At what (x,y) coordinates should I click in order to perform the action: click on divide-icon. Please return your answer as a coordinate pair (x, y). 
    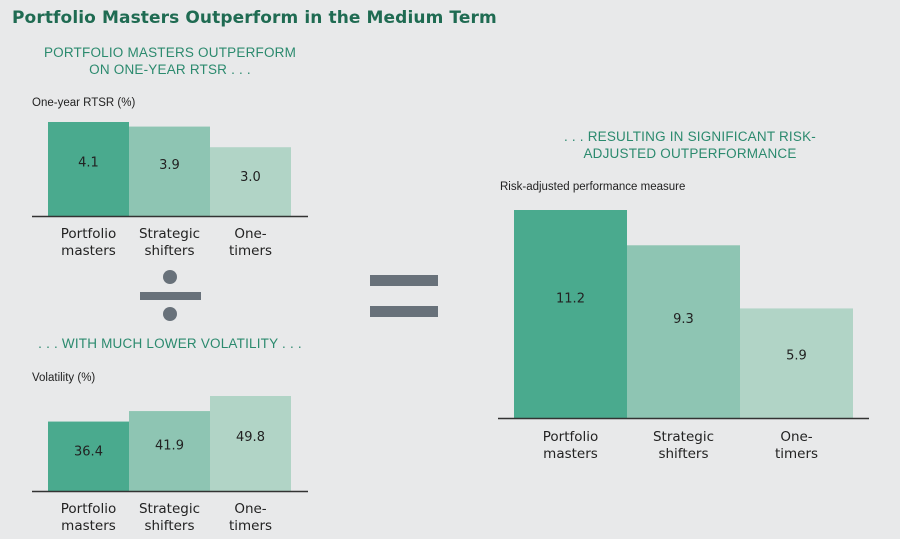
    Looking at the image, I should click on (170, 295).